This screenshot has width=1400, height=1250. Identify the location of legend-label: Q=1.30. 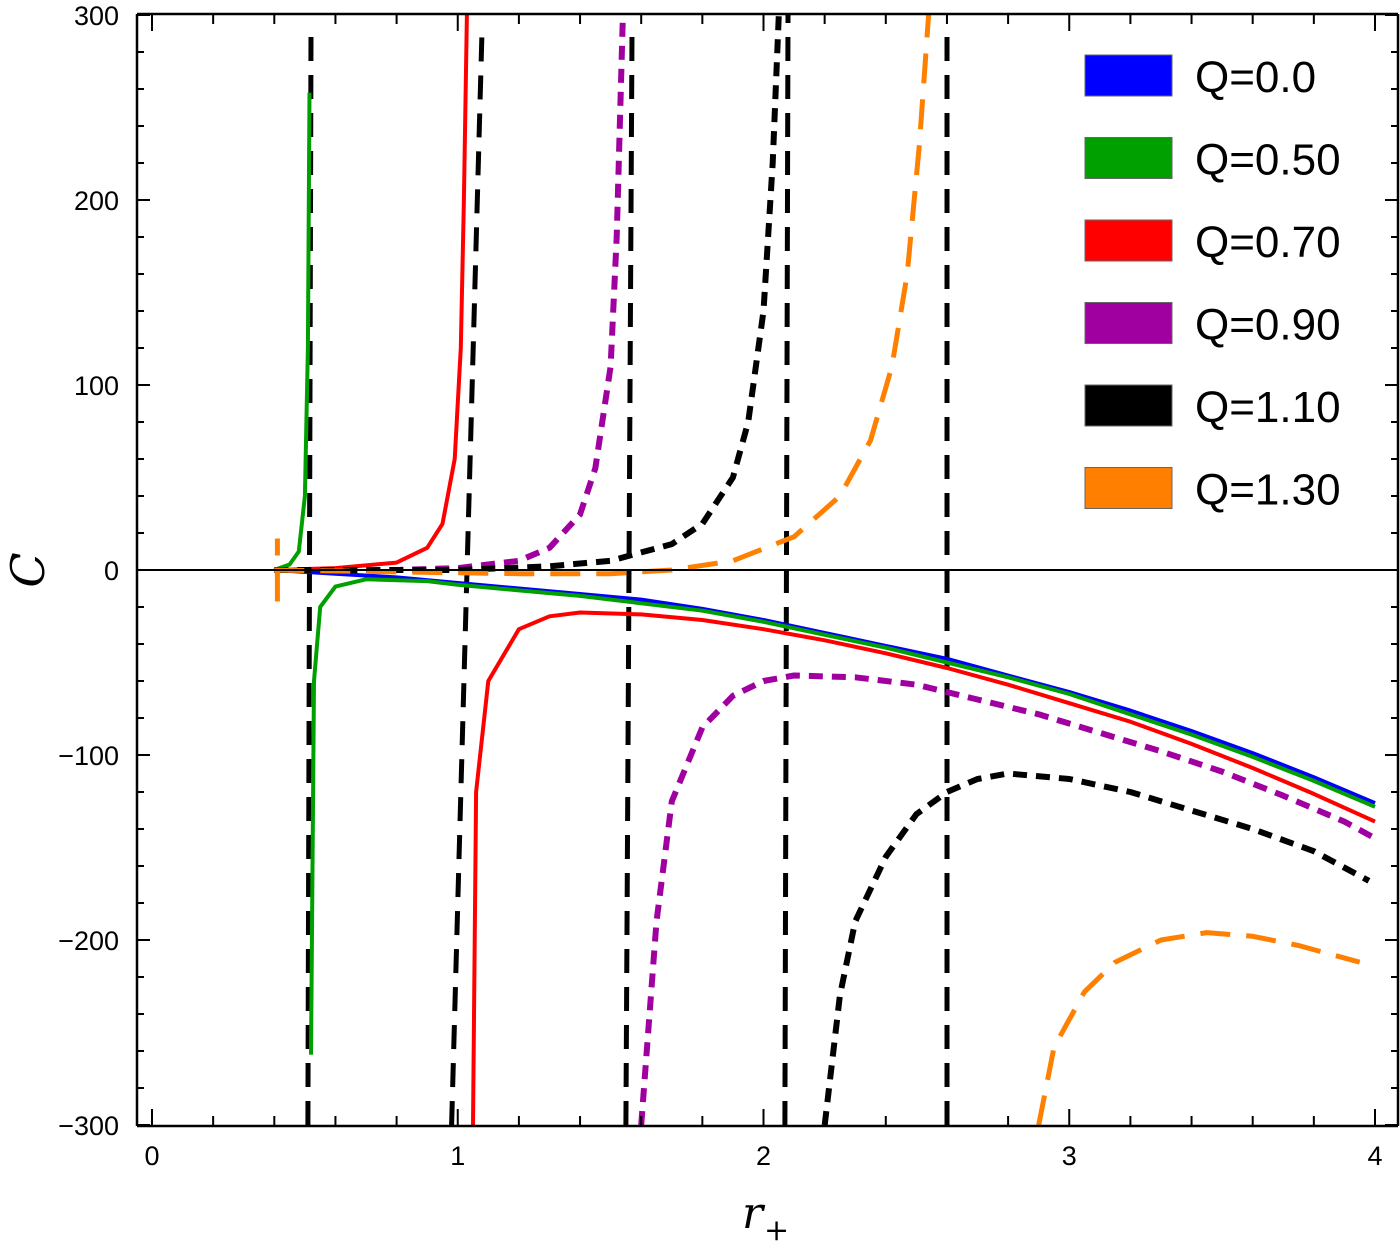
(1268, 490).